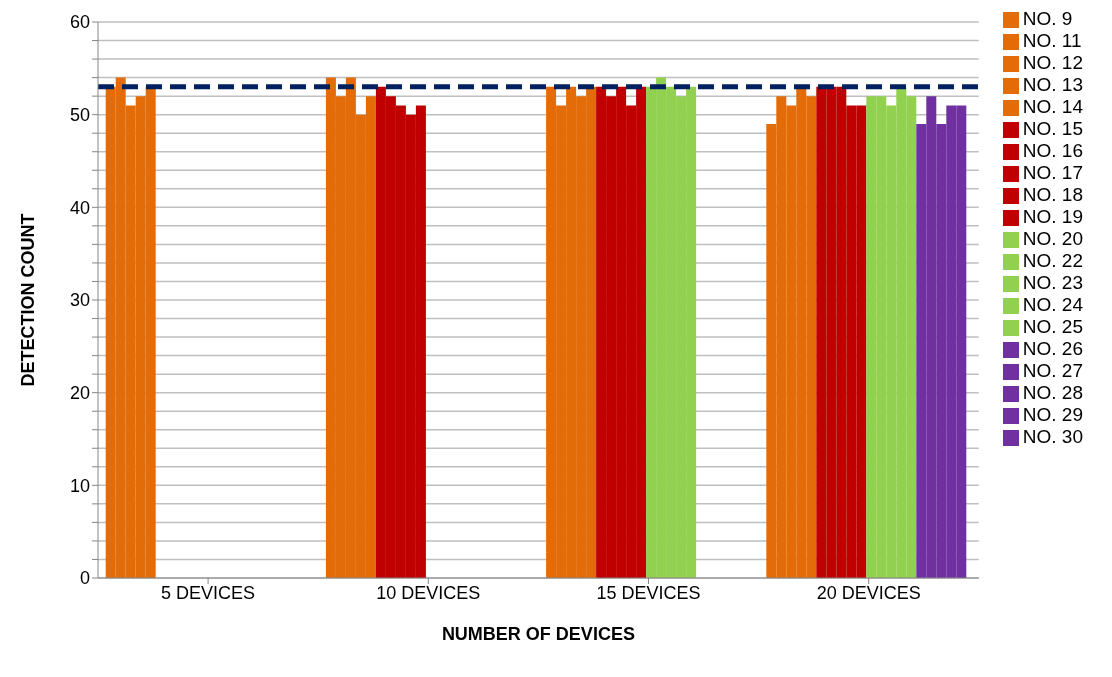 This screenshot has height=677, width=1112. I want to click on x-tick-label: 15 DEVICES, so click(648, 592).